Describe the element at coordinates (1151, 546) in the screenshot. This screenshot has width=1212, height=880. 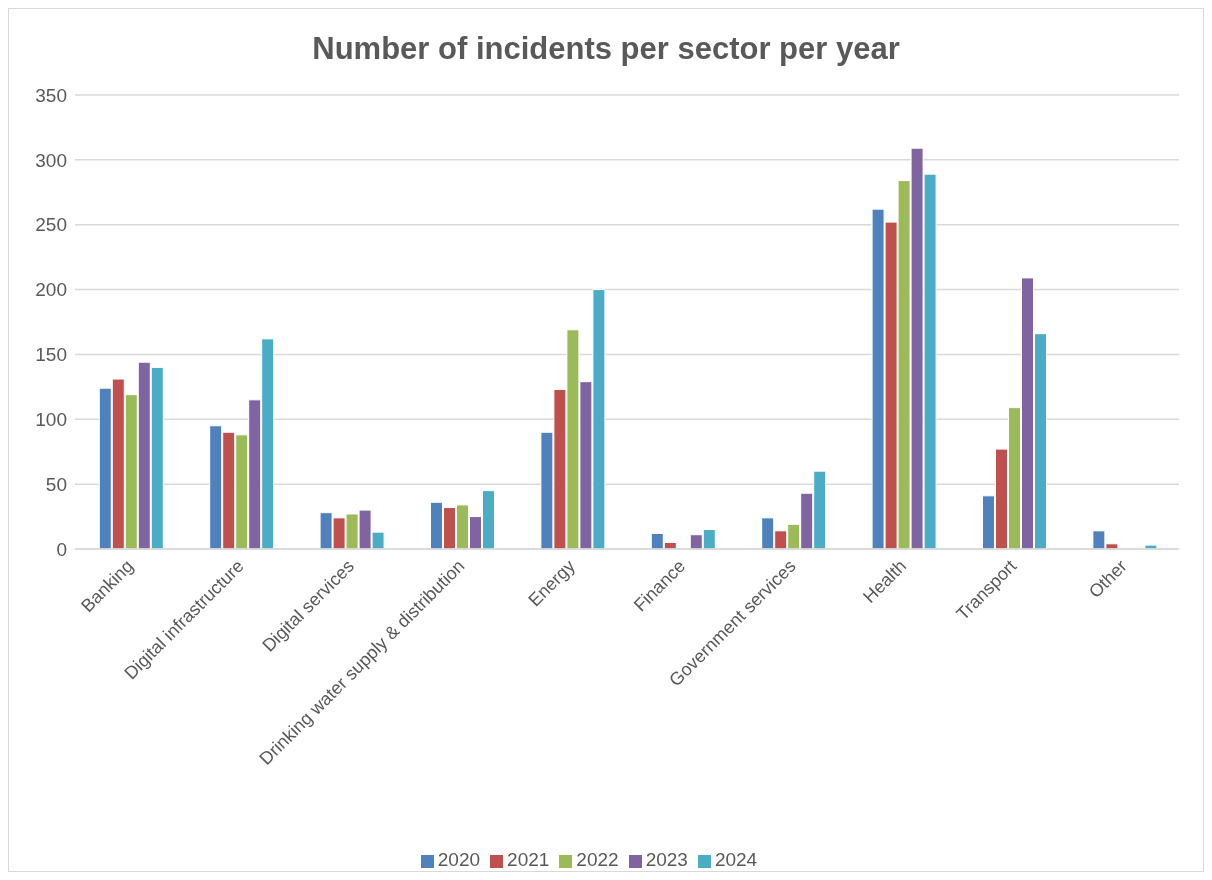
I see `bar` at that location.